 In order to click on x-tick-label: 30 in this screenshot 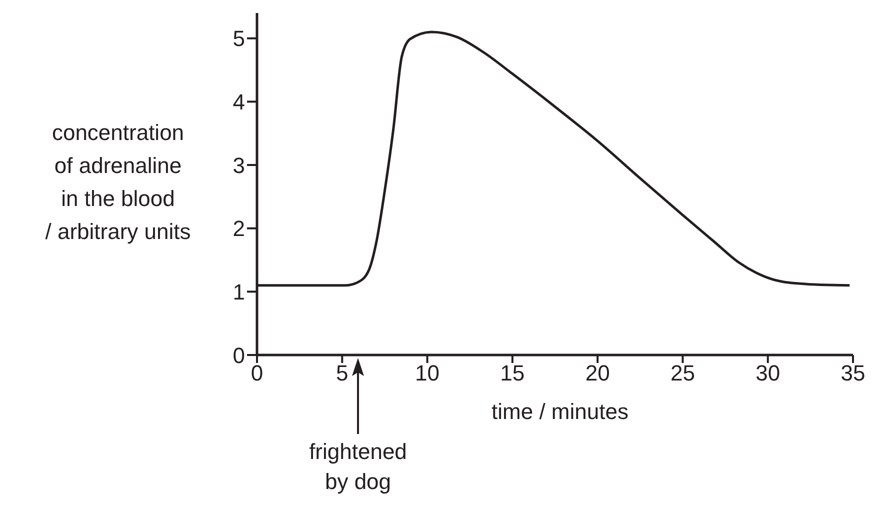, I will do `click(768, 373)`.